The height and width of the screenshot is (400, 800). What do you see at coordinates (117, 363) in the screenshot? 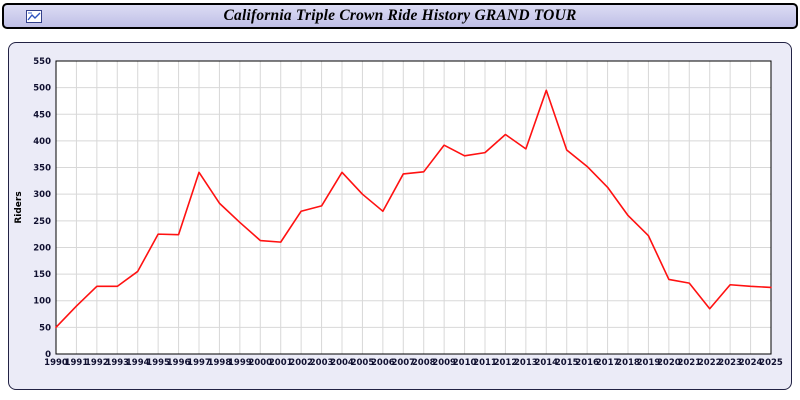
I see `x-tick-label: 1993` at bounding box center [117, 363].